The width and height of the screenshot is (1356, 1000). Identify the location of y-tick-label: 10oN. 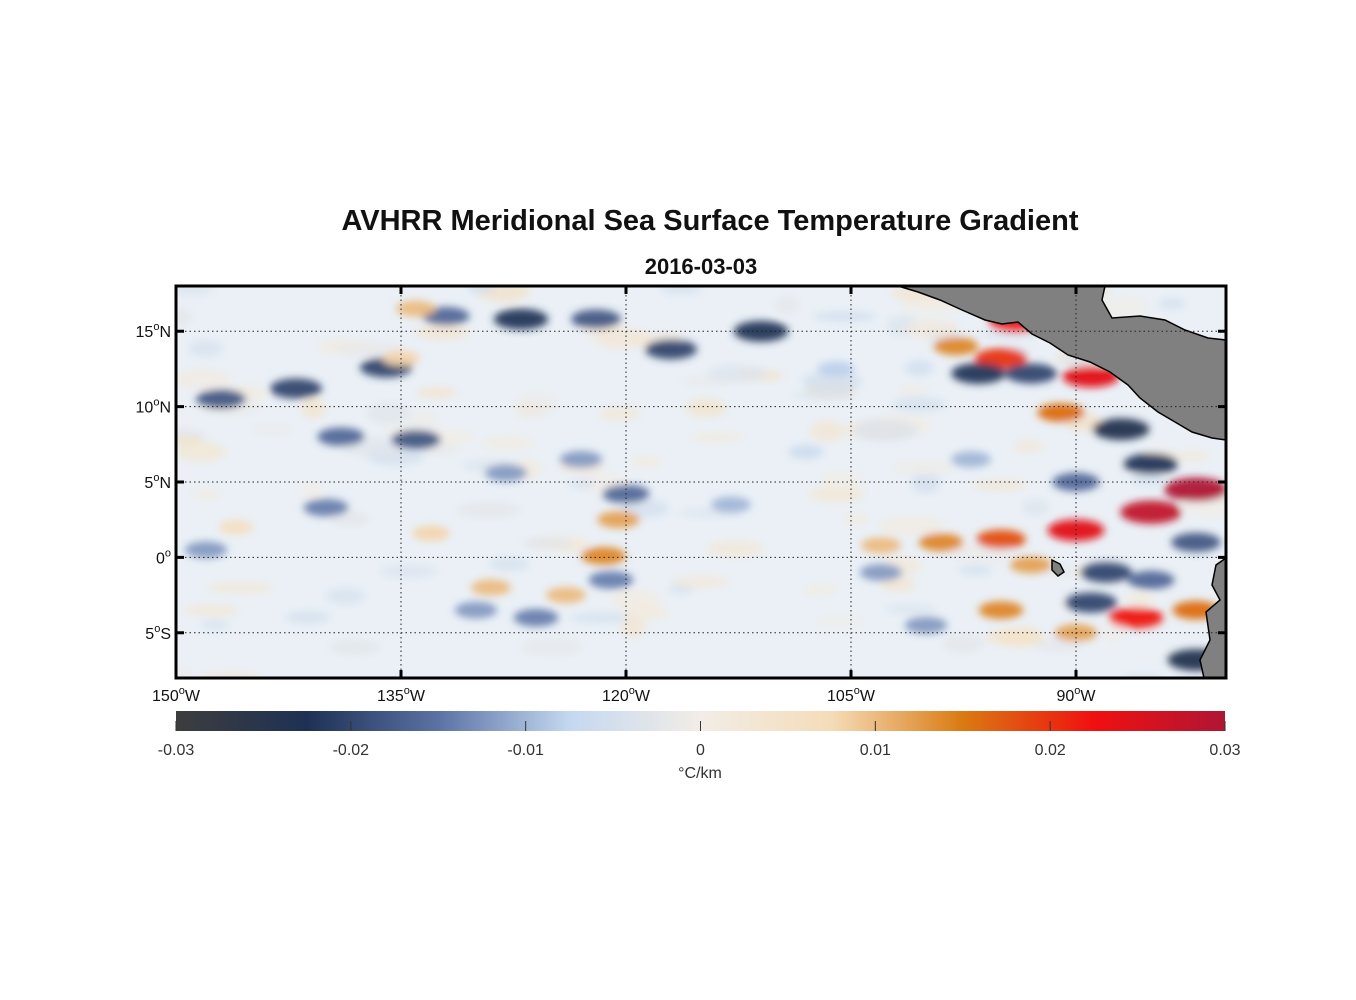
(153, 407).